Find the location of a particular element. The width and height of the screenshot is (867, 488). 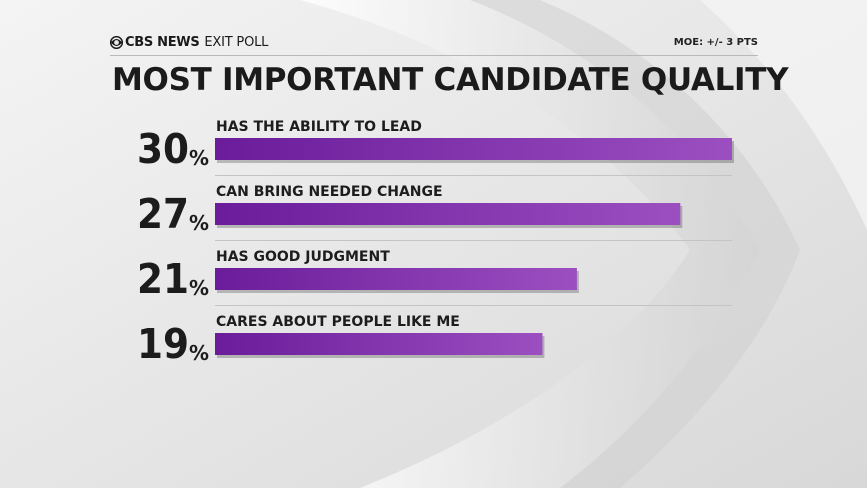

value-label: 30 is located at coordinates (163, 149).